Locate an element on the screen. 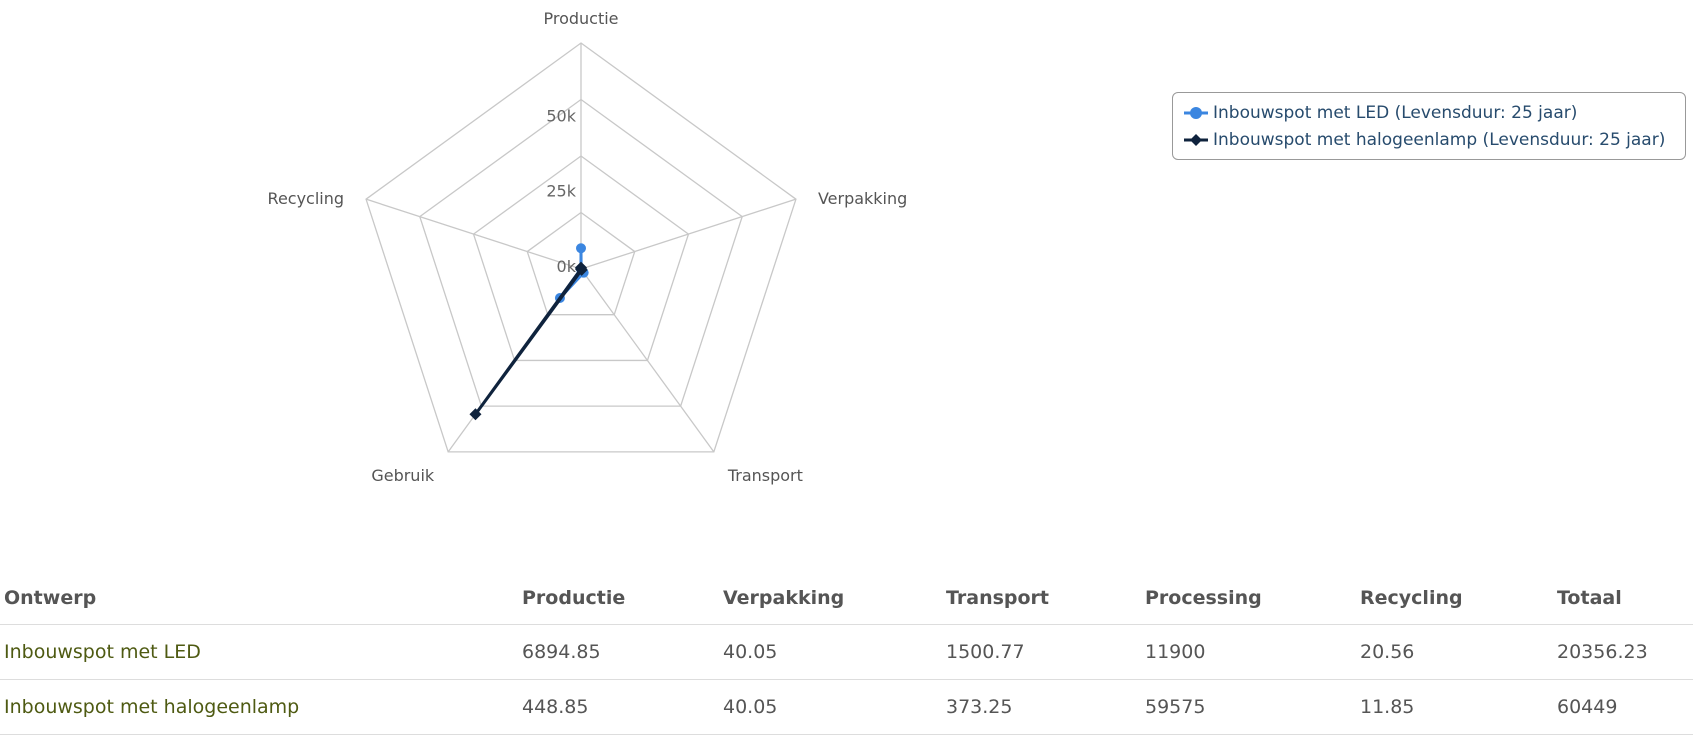 The image size is (1693, 735). header-productie: Productie is located at coordinates (618, 598).